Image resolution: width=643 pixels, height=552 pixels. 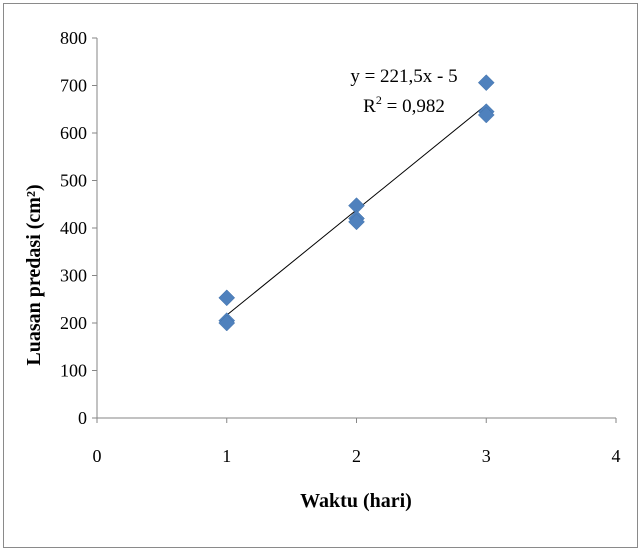 What do you see at coordinates (73, 181) in the screenshot?
I see `y-tick-label: 500` at bounding box center [73, 181].